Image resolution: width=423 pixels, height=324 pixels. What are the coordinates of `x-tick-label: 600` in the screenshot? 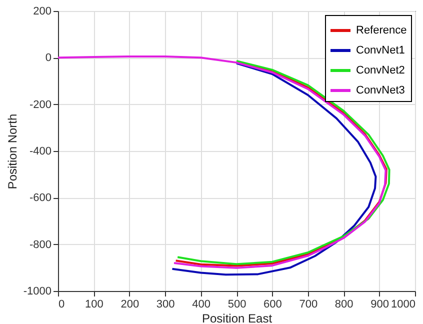 It's located at (273, 304).